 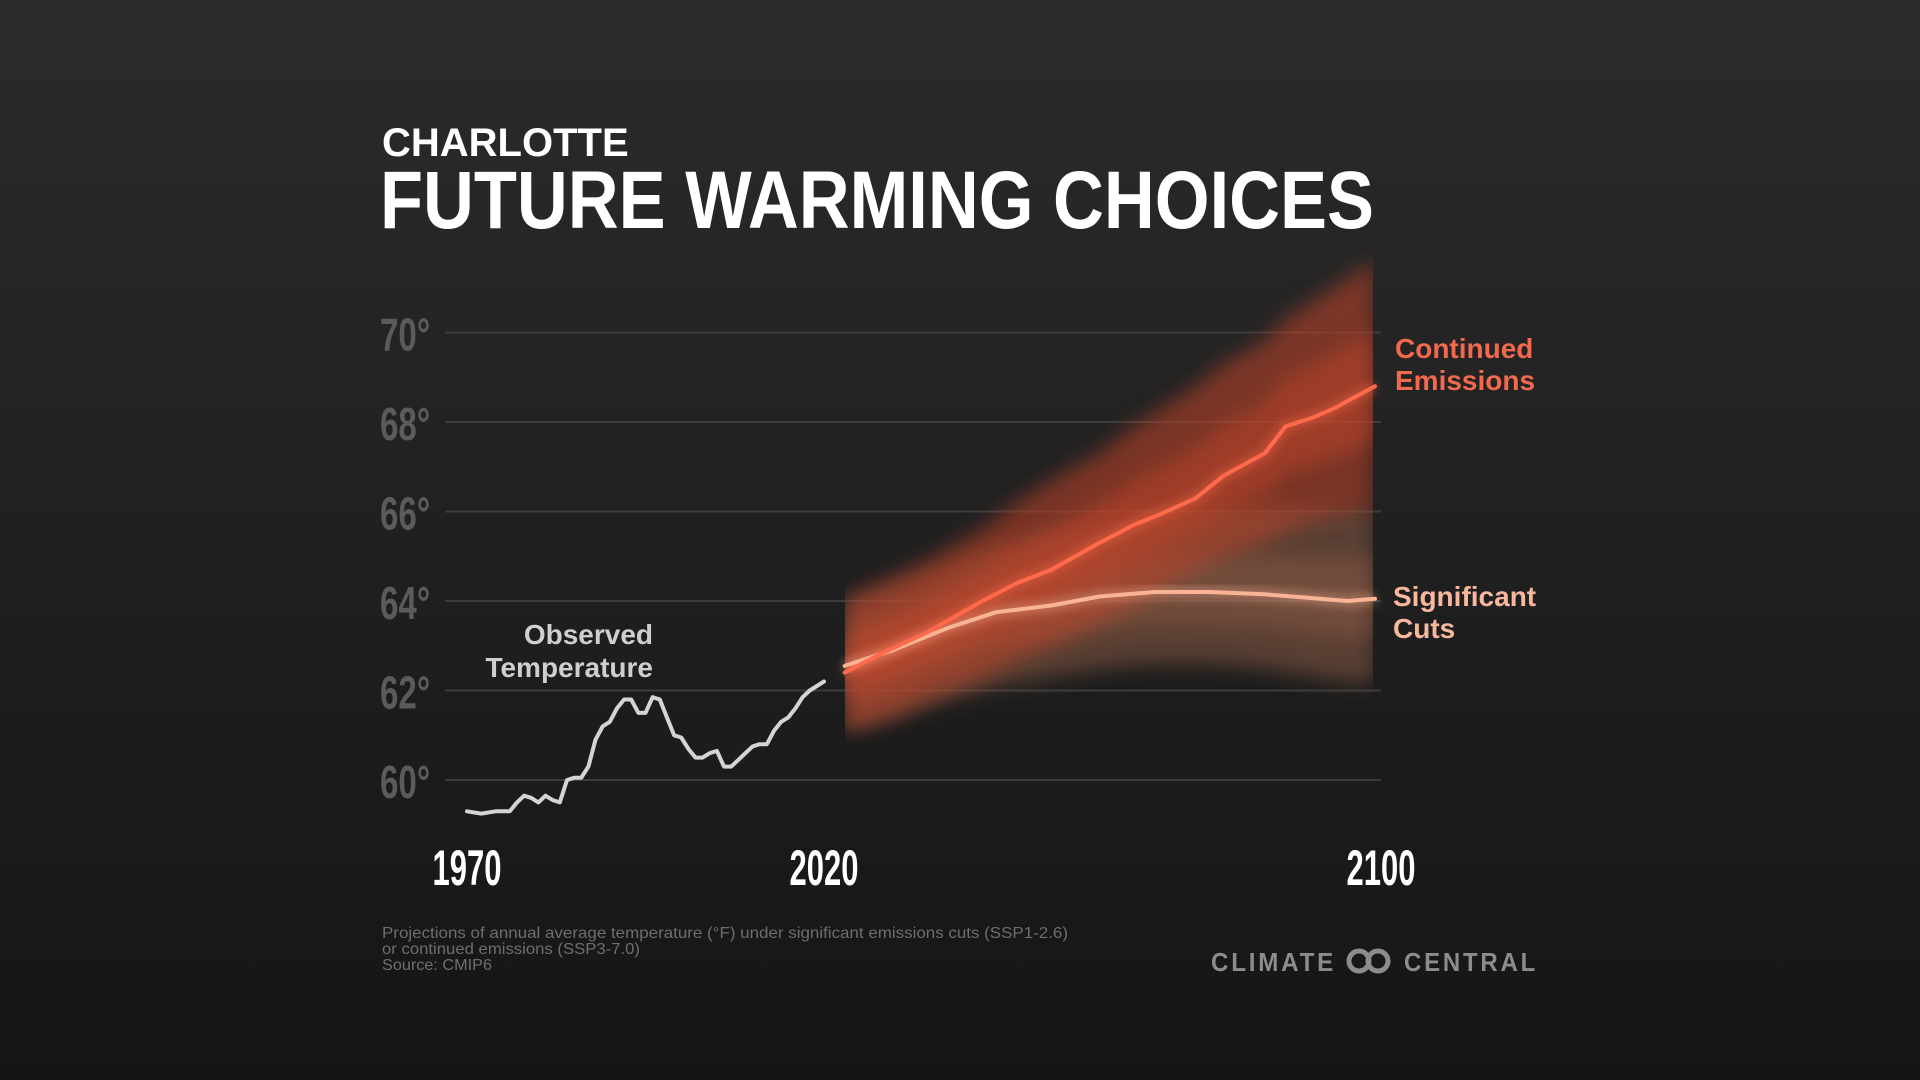 I want to click on page-title: FUTURE WARMING CHOICES, so click(x=877, y=200).